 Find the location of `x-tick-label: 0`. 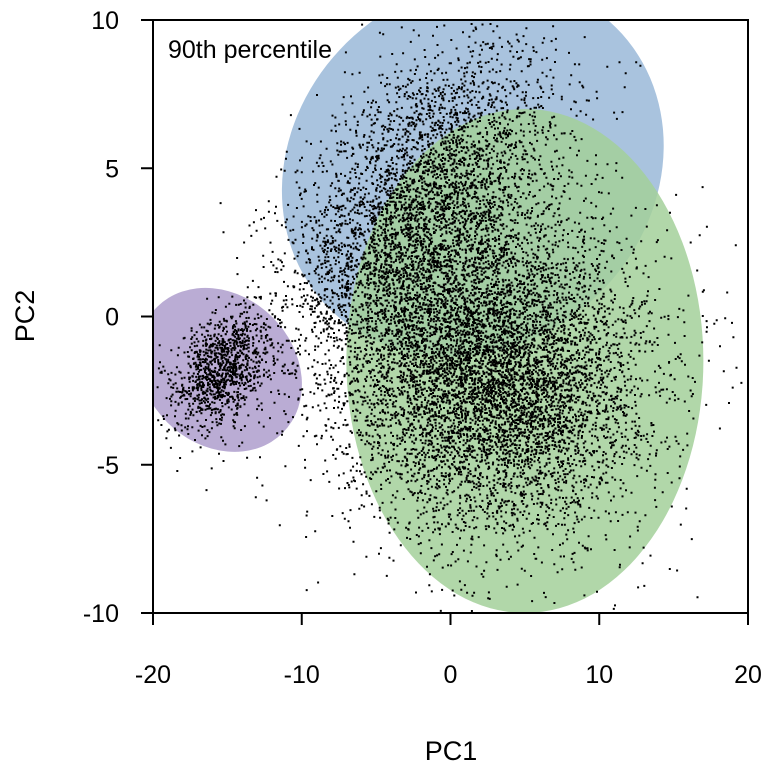

x-tick-label: 0 is located at coordinates (451, 675).